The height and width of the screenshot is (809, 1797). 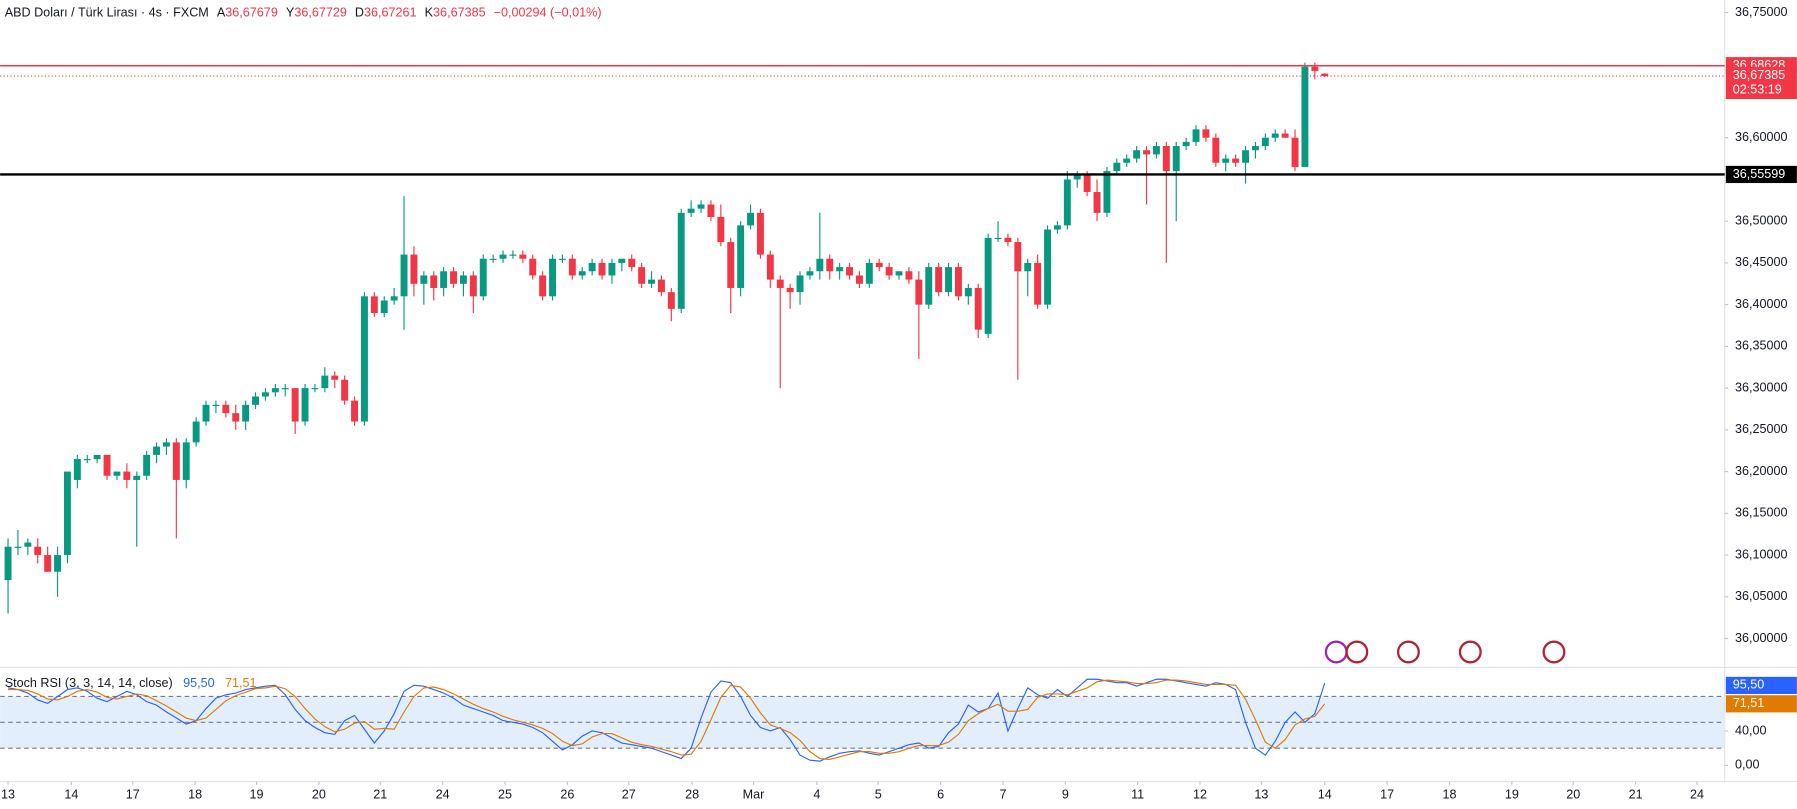 I want to click on close: 36,67385, so click(x=459, y=13).